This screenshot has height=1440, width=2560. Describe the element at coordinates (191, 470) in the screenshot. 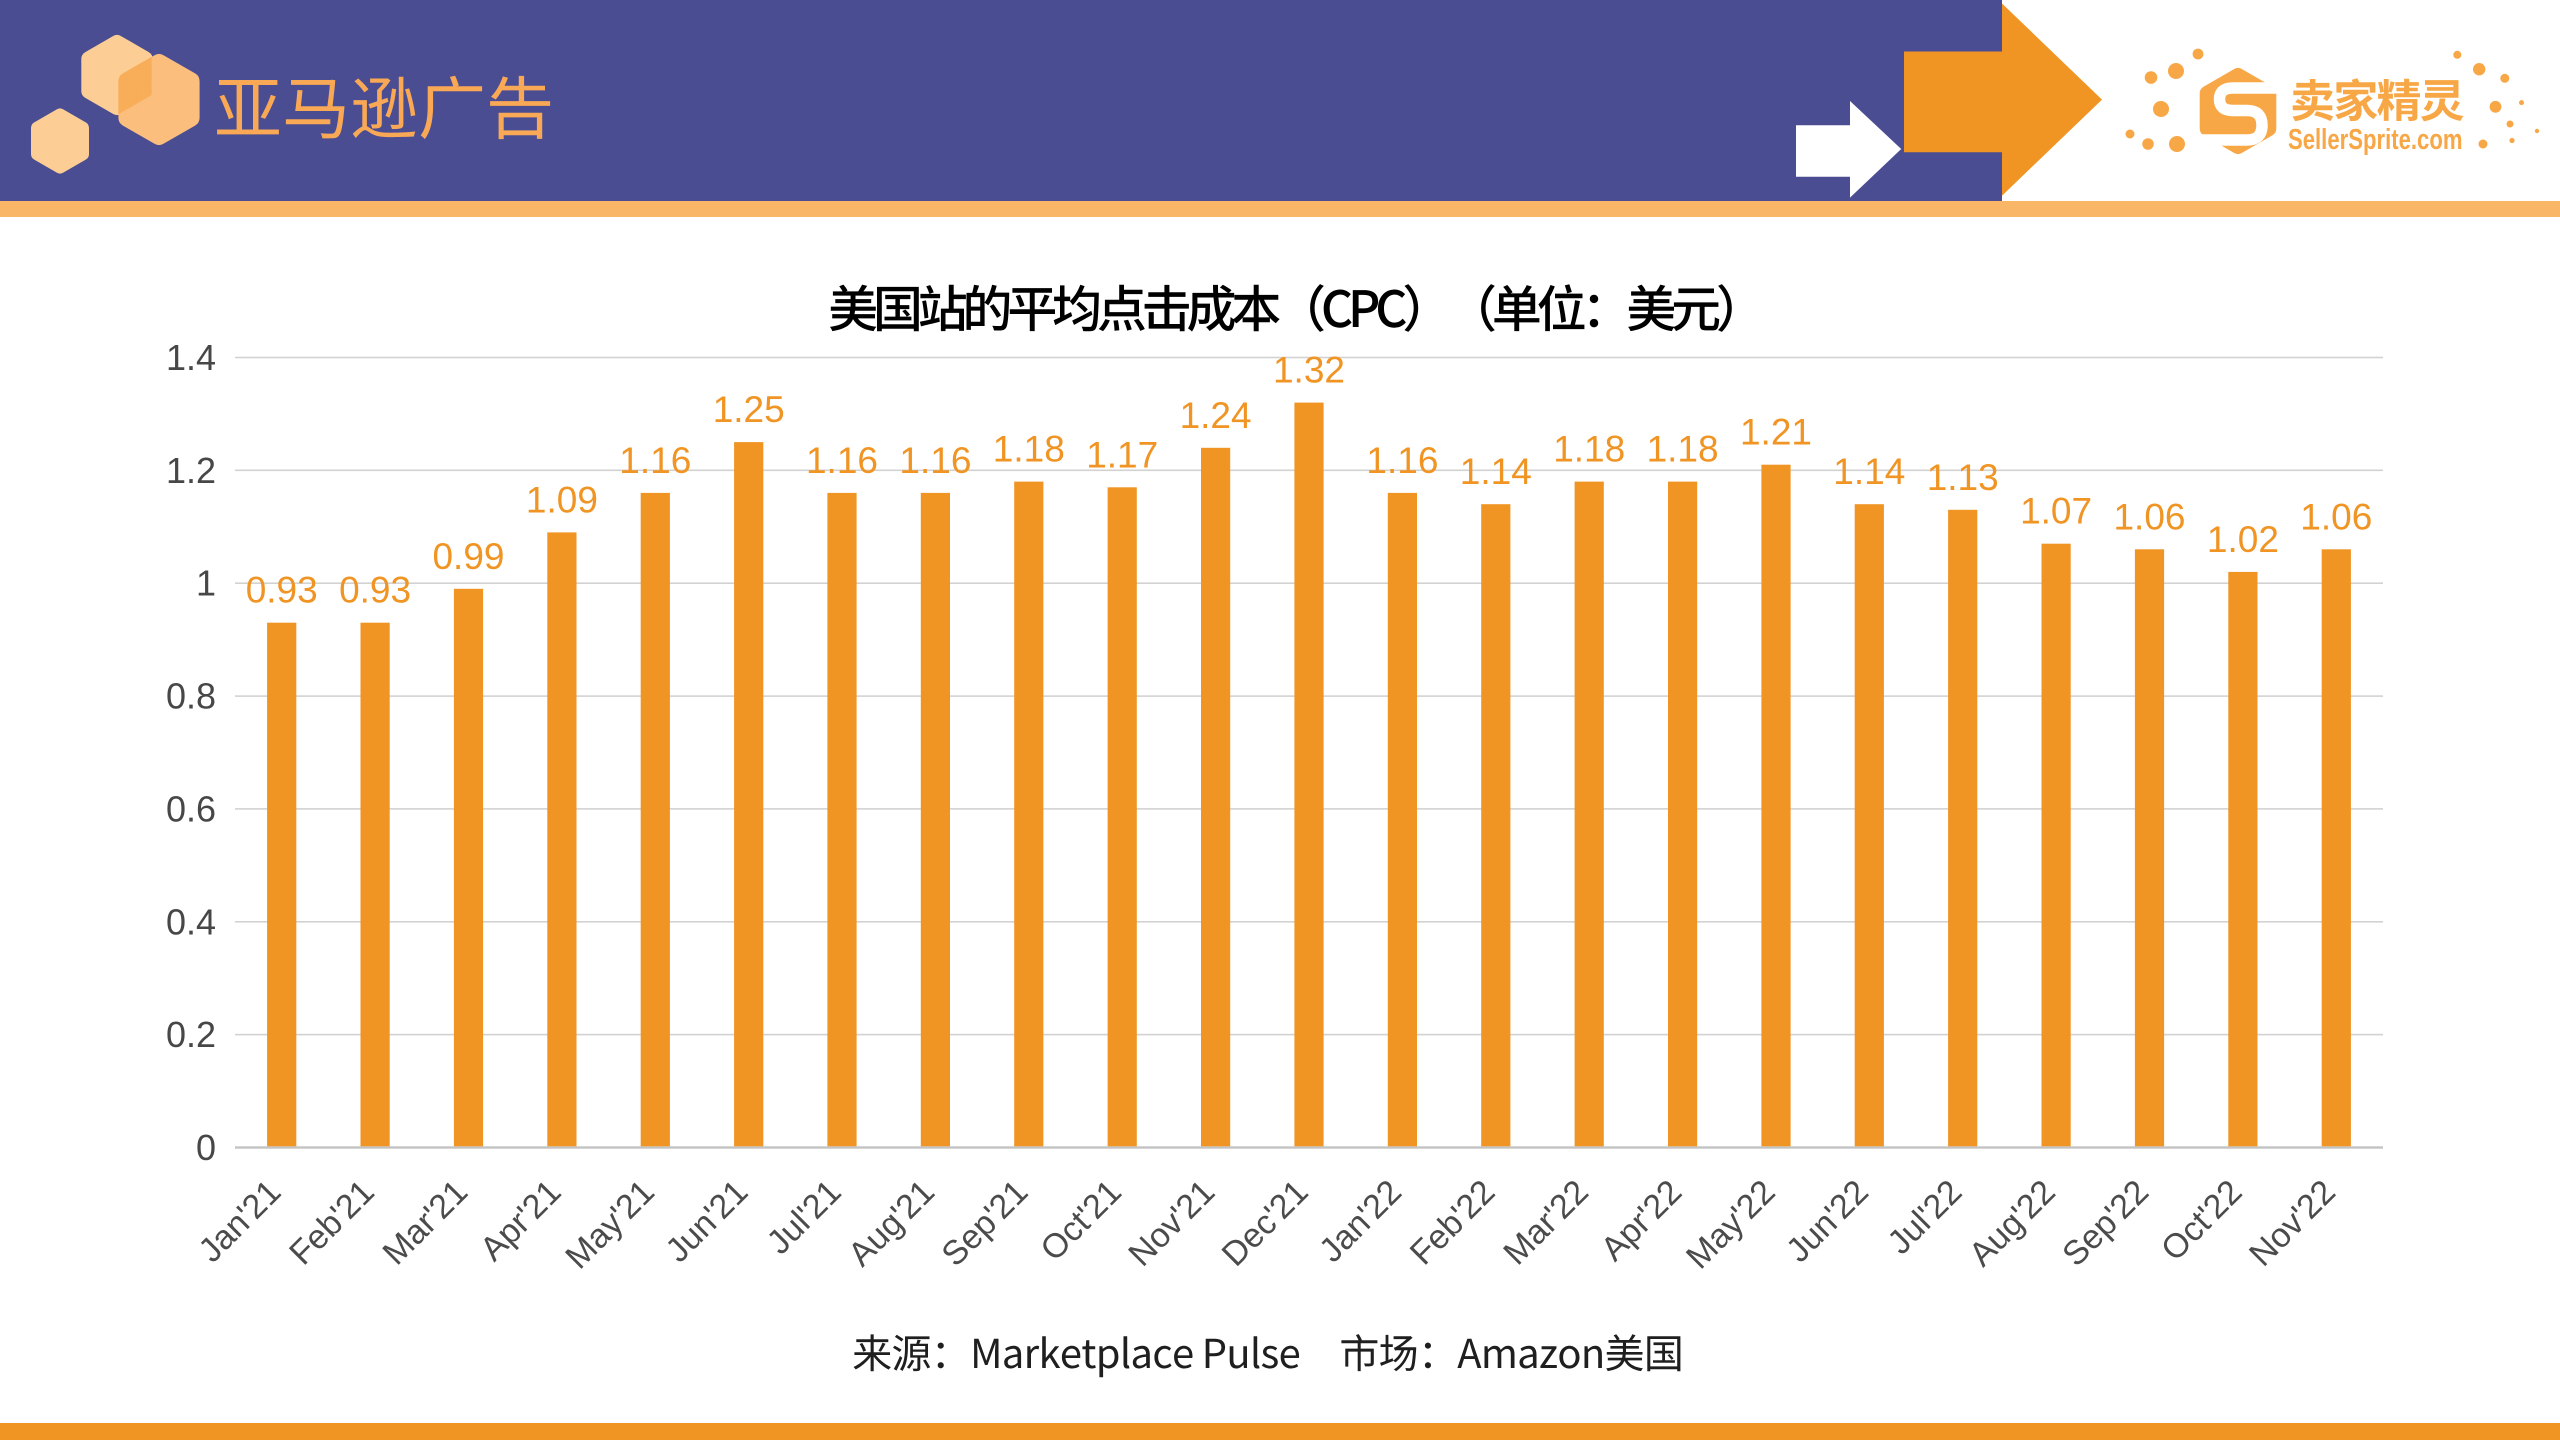

I see `svg-text: 1.2` at that location.